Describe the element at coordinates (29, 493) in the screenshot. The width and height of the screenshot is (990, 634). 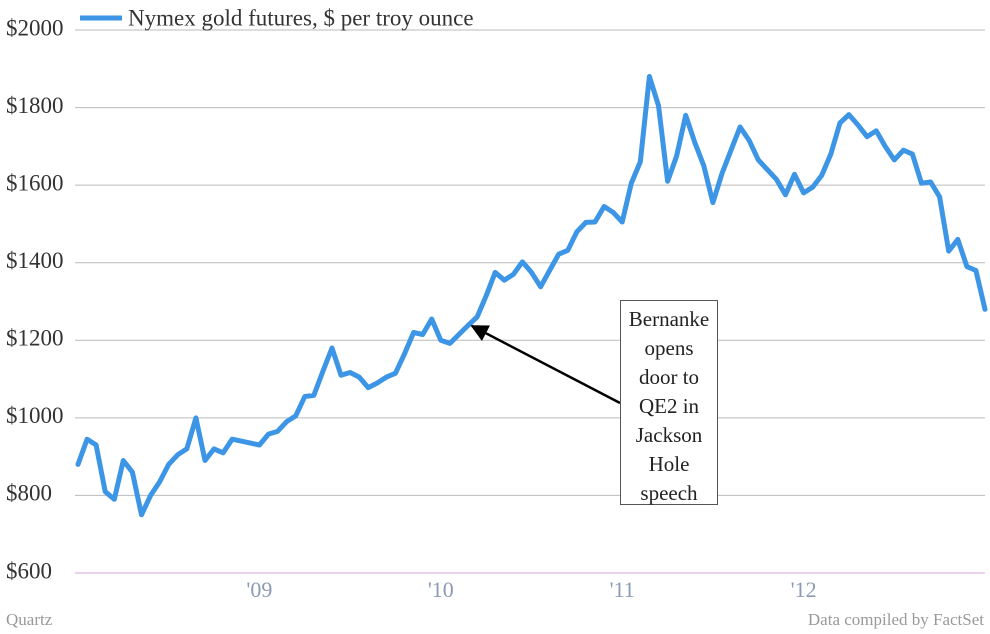
I see `y-tick-label: $800` at that location.